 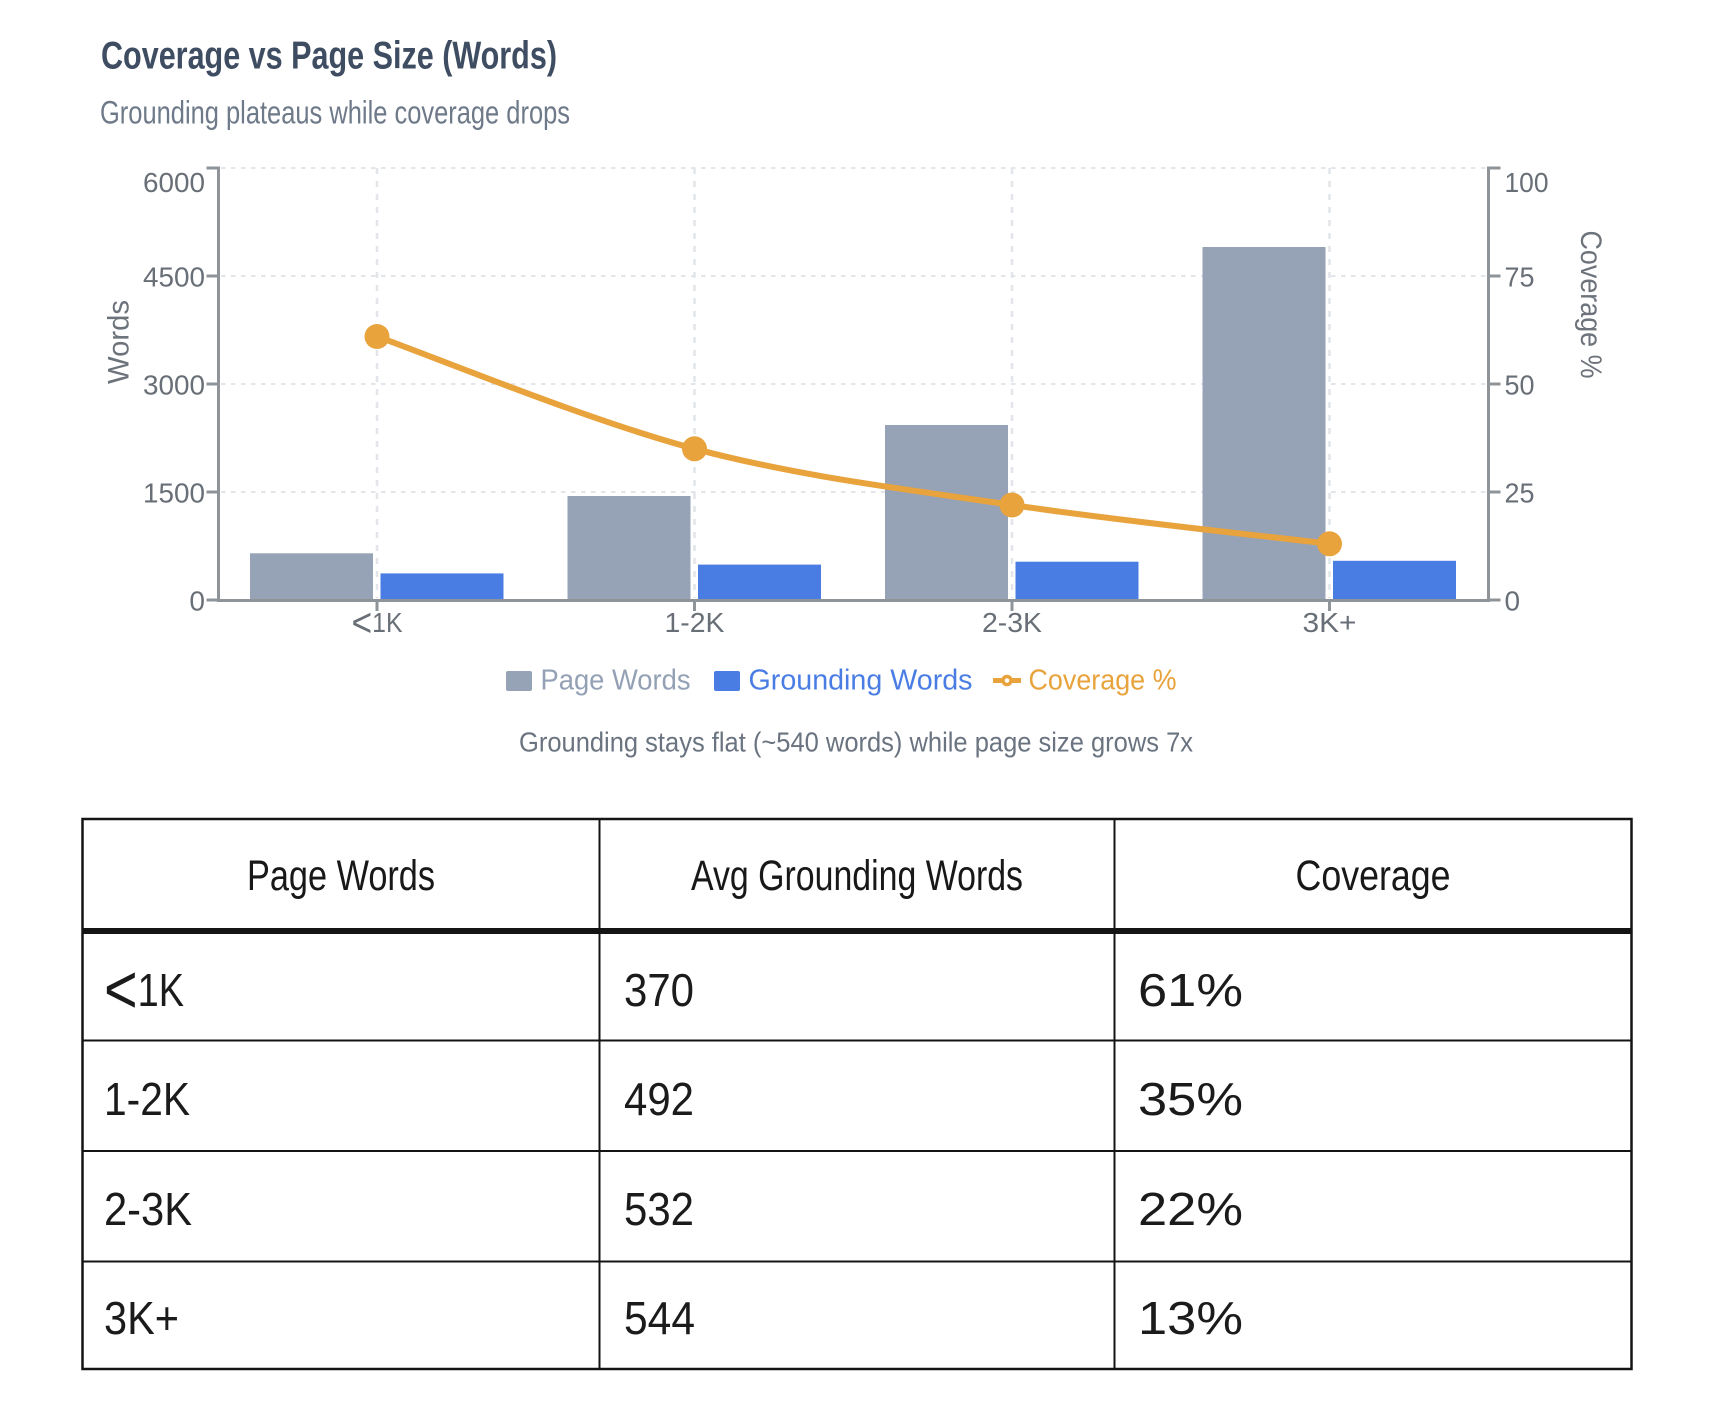 I want to click on svg-text: 370, so click(x=659, y=990).